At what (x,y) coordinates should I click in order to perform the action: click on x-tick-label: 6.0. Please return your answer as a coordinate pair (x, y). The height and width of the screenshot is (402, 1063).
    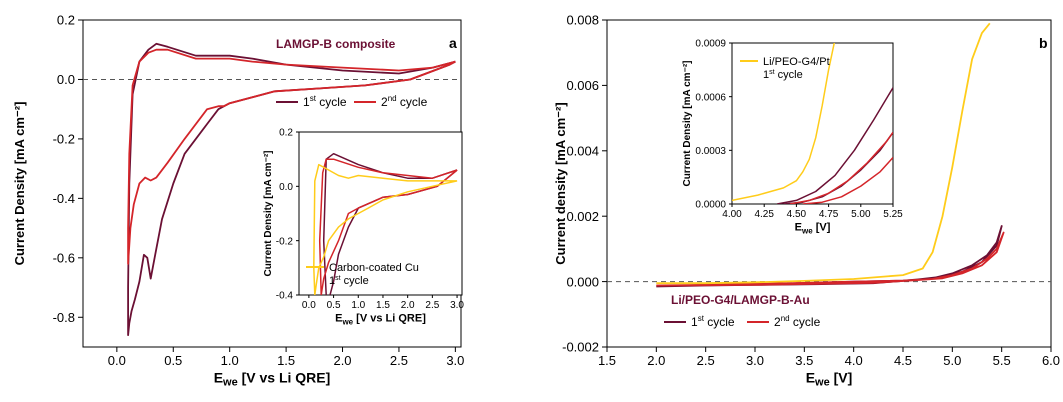
    Looking at the image, I should click on (1051, 360).